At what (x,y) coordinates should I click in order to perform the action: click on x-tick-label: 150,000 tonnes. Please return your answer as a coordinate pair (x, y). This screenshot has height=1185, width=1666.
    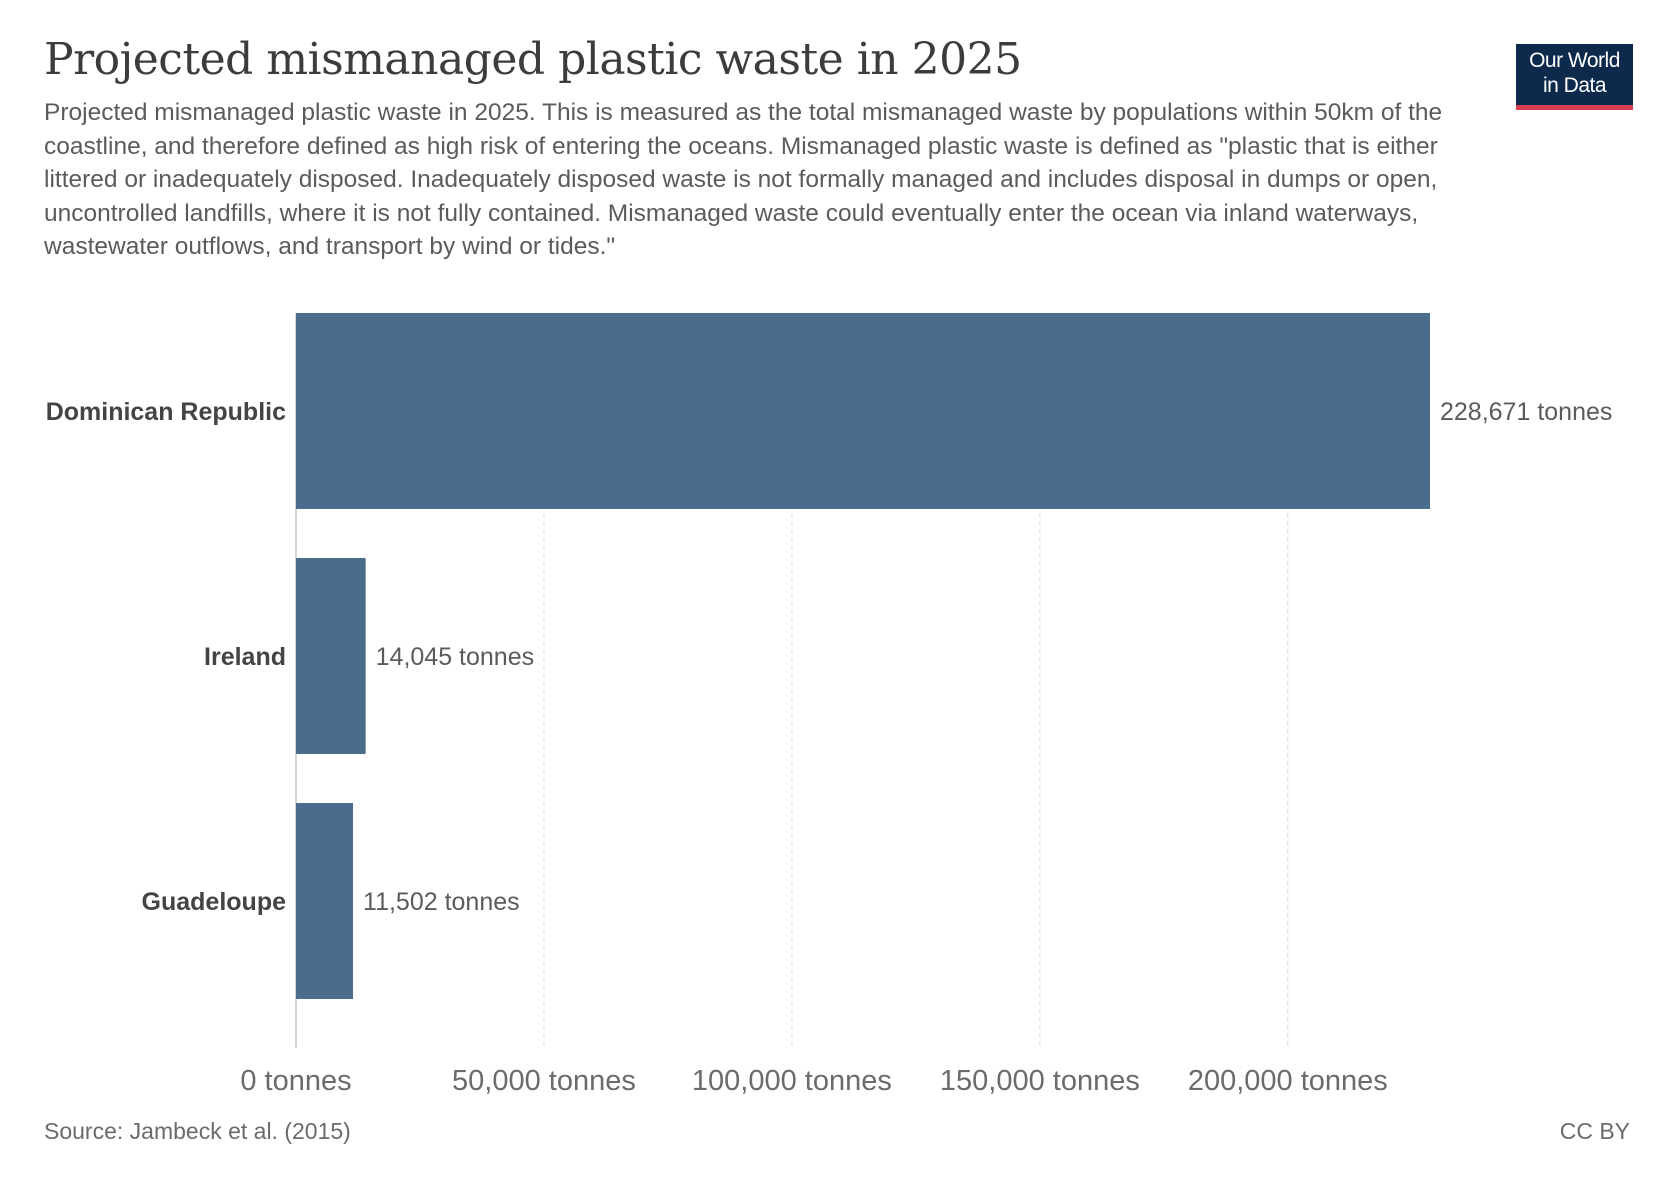
    Looking at the image, I should click on (1040, 1081).